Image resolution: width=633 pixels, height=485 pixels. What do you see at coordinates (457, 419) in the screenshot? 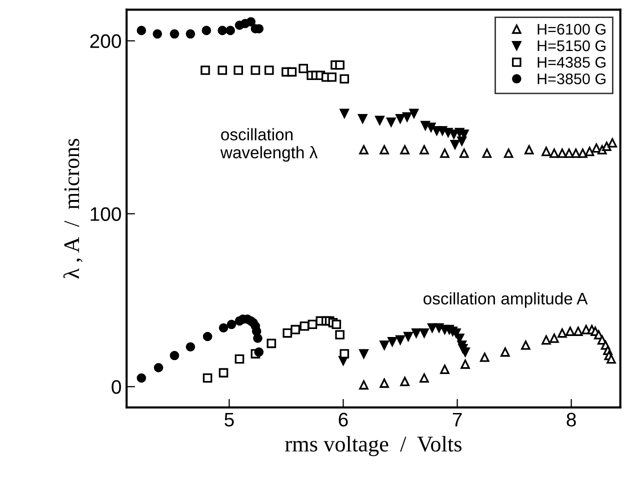
I see `x-tick-label: 7` at bounding box center [457, 419].